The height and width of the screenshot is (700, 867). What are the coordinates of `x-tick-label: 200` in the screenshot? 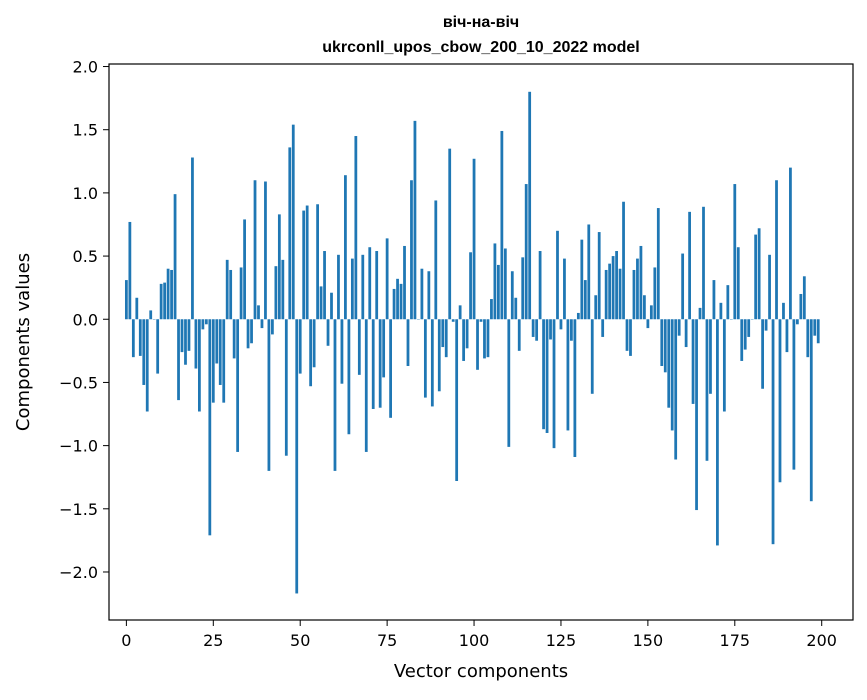 It's located at (821, 640).